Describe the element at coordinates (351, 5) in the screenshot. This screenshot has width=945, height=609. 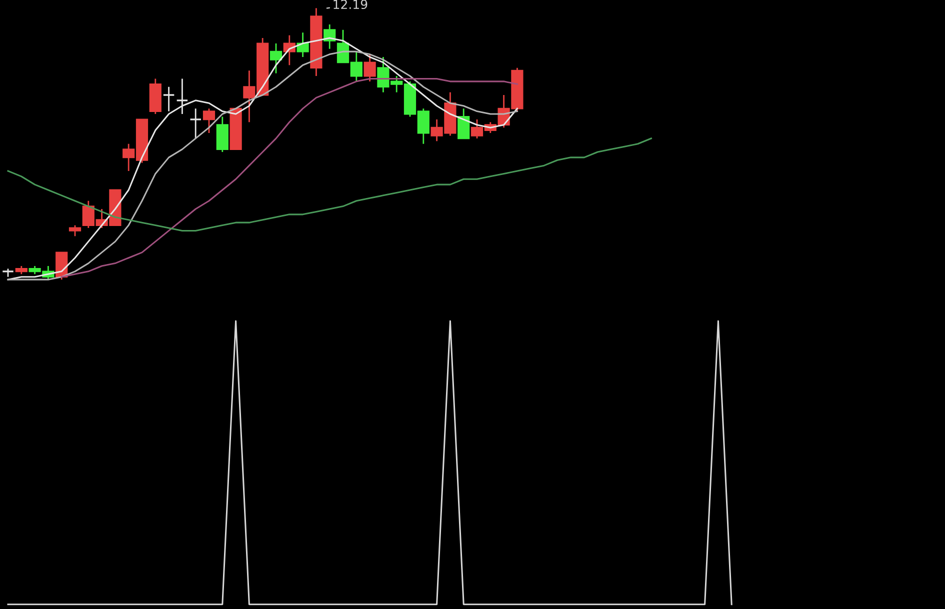
I see `annotation: 12.19` at that location.